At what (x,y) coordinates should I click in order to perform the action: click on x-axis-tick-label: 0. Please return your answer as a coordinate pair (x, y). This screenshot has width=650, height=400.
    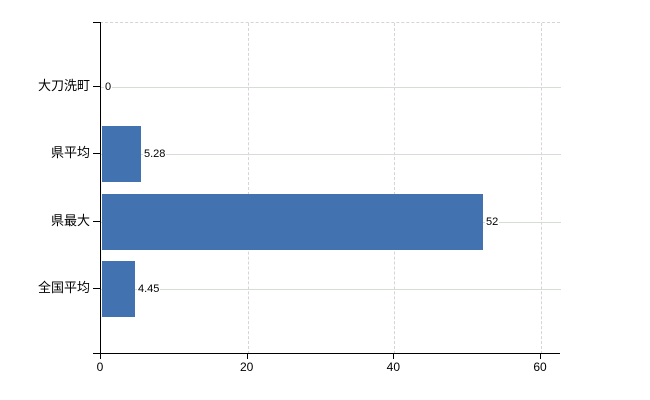
    Looking at the image, I should click on (100, 367).